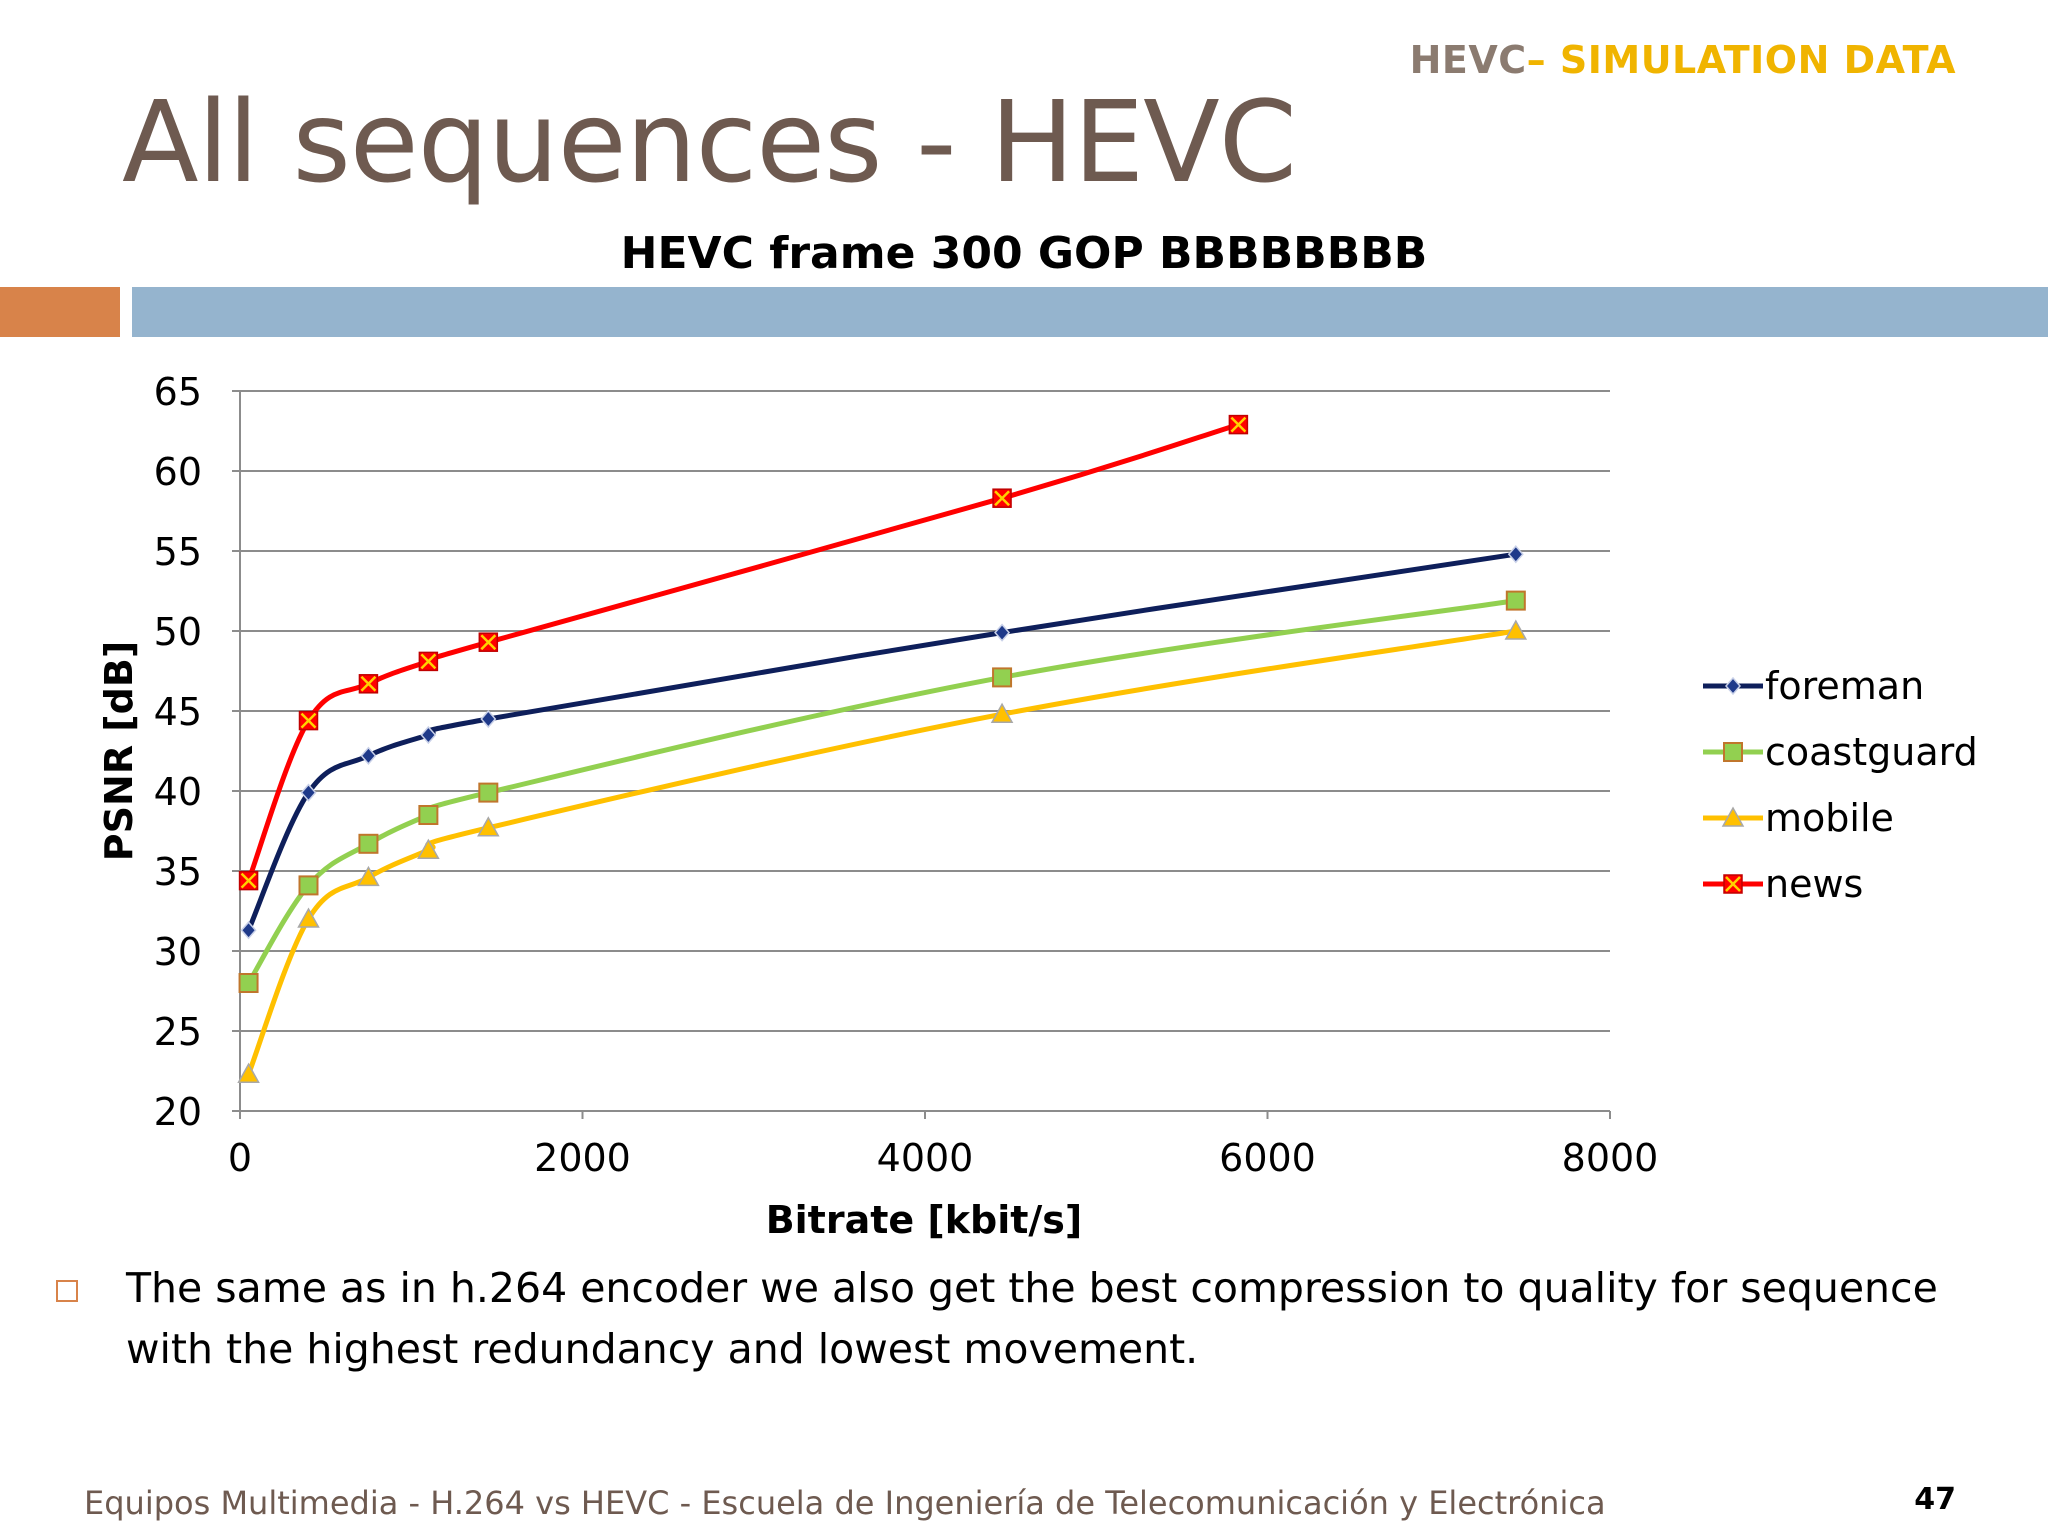  I want to click on legend-item-mobile: mobile, so click(1798, 818).